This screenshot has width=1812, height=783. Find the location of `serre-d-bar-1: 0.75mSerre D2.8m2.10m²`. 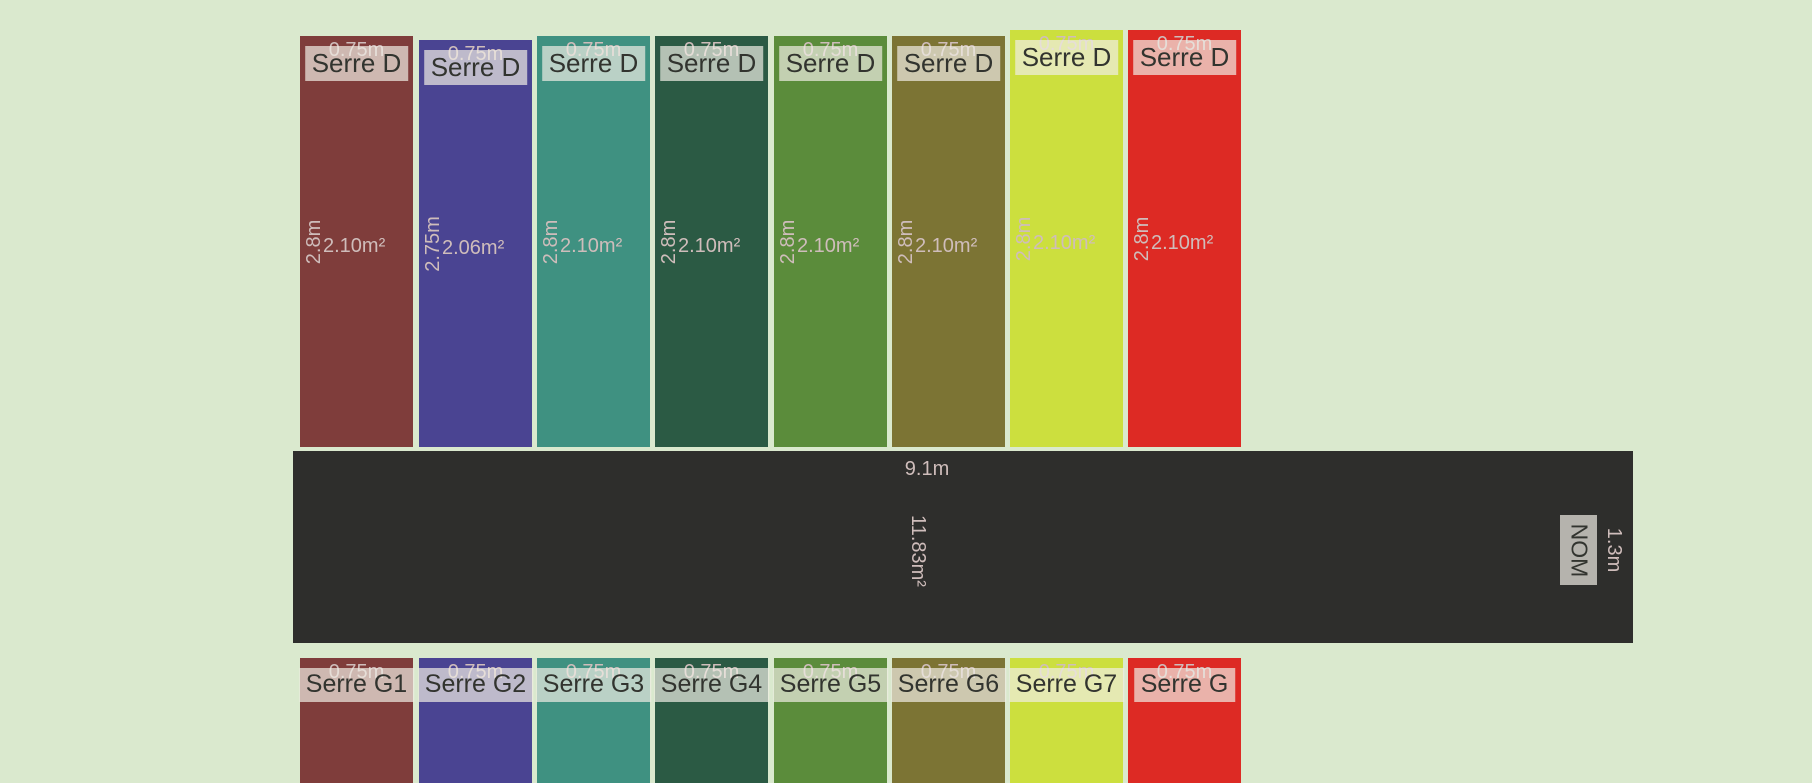

serre-d-bar-1: 0.75mSerre D2.8m2.10m² is located at coordinates (356, 241).